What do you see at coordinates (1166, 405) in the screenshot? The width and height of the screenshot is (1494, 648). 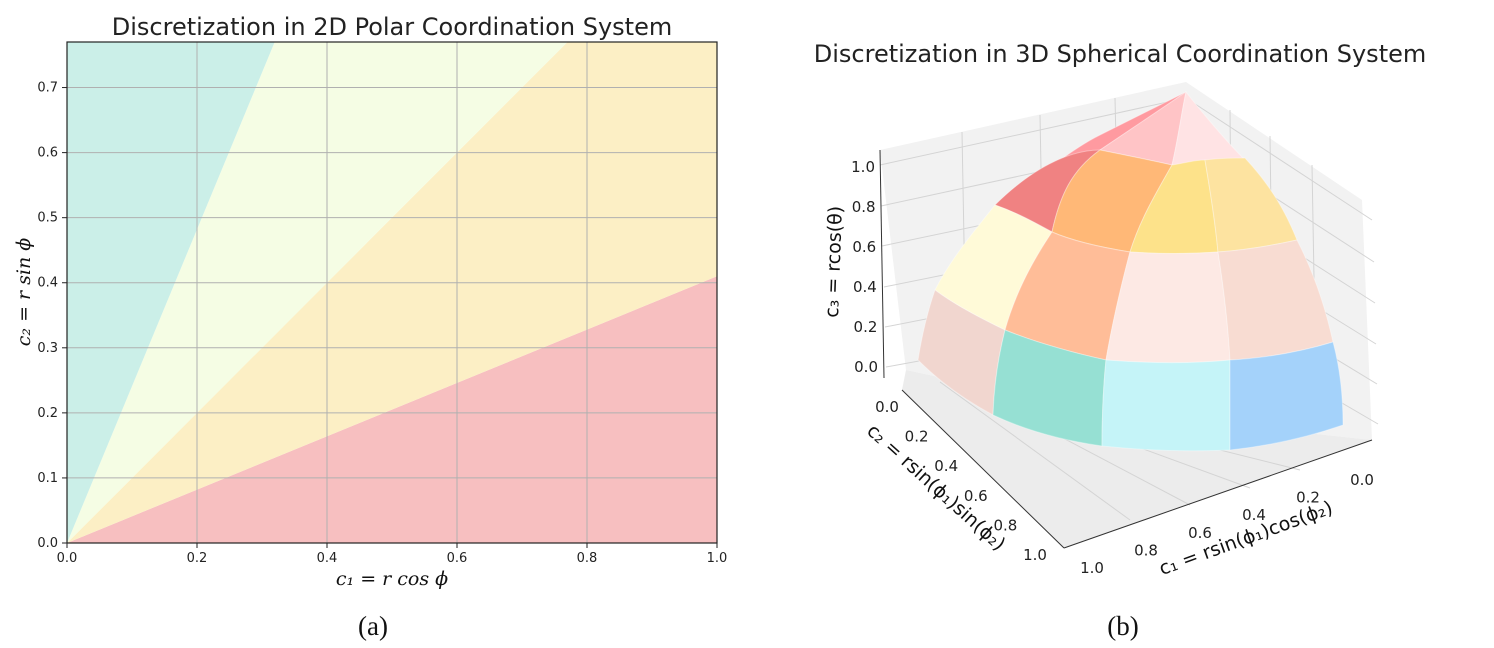 I see `patch-row4-midright` at bounding box center [1166, 405].